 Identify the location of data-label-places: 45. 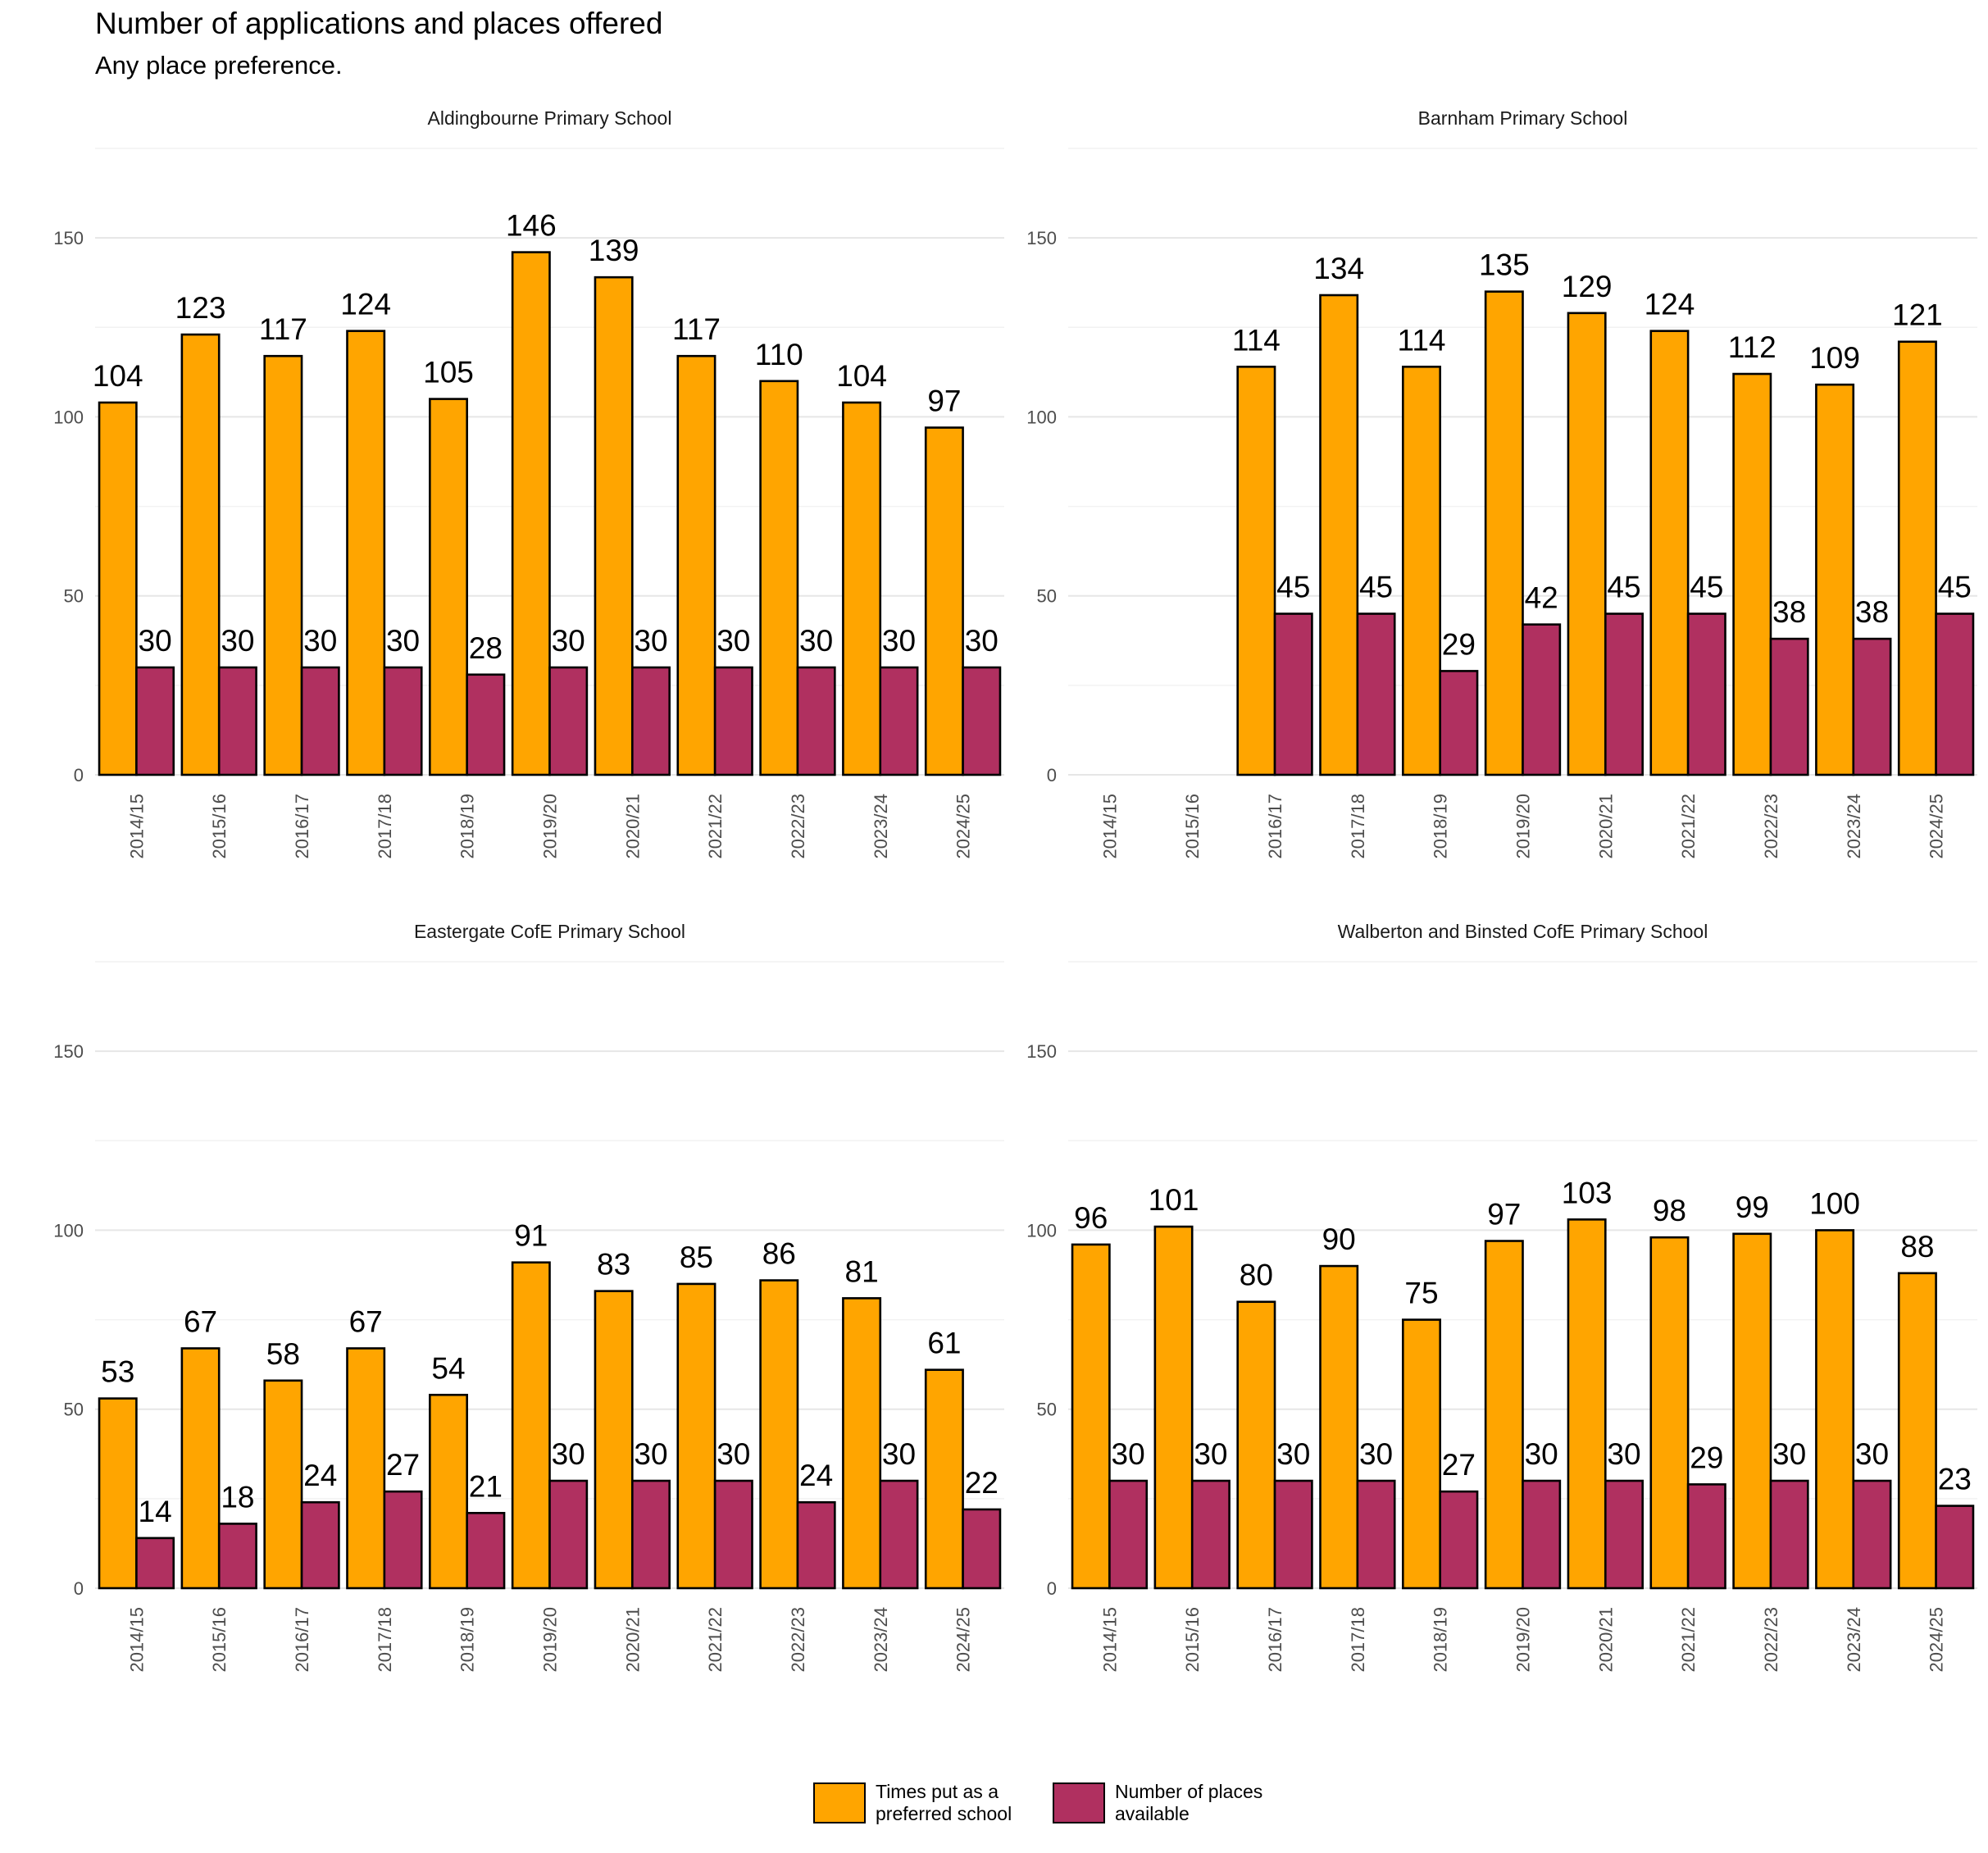
(1706, 587).